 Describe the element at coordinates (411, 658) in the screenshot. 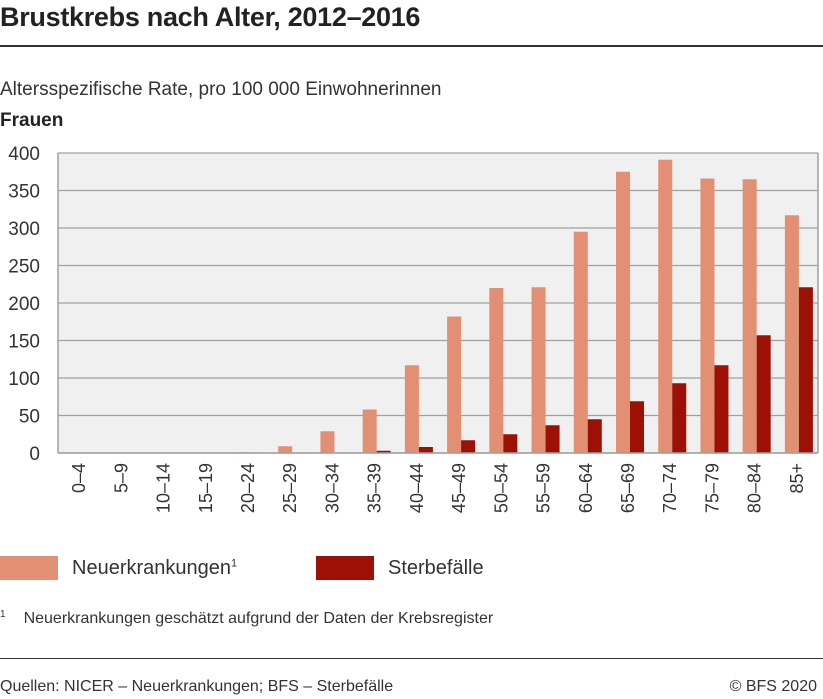

I see `footer-divider` at that location.